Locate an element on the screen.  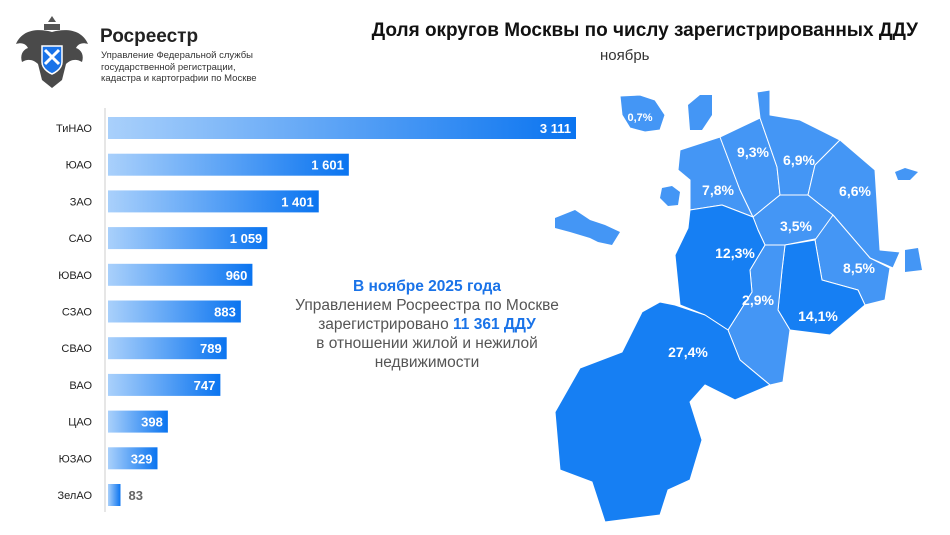
value-label: 329 is located at coordinates (142, 458).